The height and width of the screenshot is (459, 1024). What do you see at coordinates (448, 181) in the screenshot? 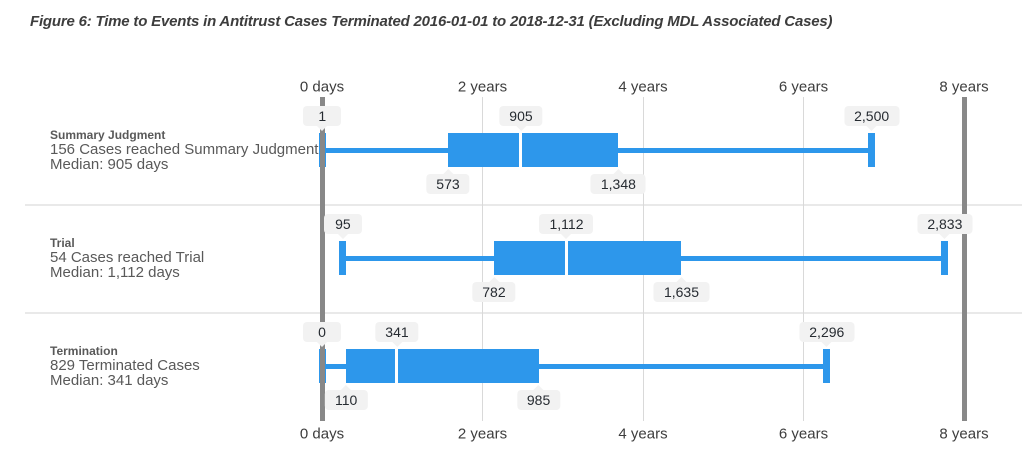
I see `callout-q1: 573` at bounding box center [448, 181].